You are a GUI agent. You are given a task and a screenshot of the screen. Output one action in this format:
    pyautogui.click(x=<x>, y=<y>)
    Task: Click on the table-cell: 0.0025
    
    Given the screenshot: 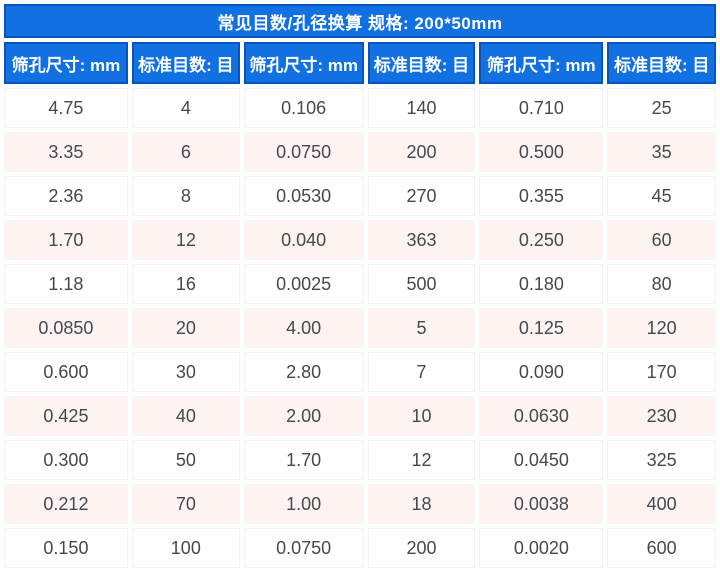 What is the action you would take?
    pyautogui.click(x=303, y=284)
    